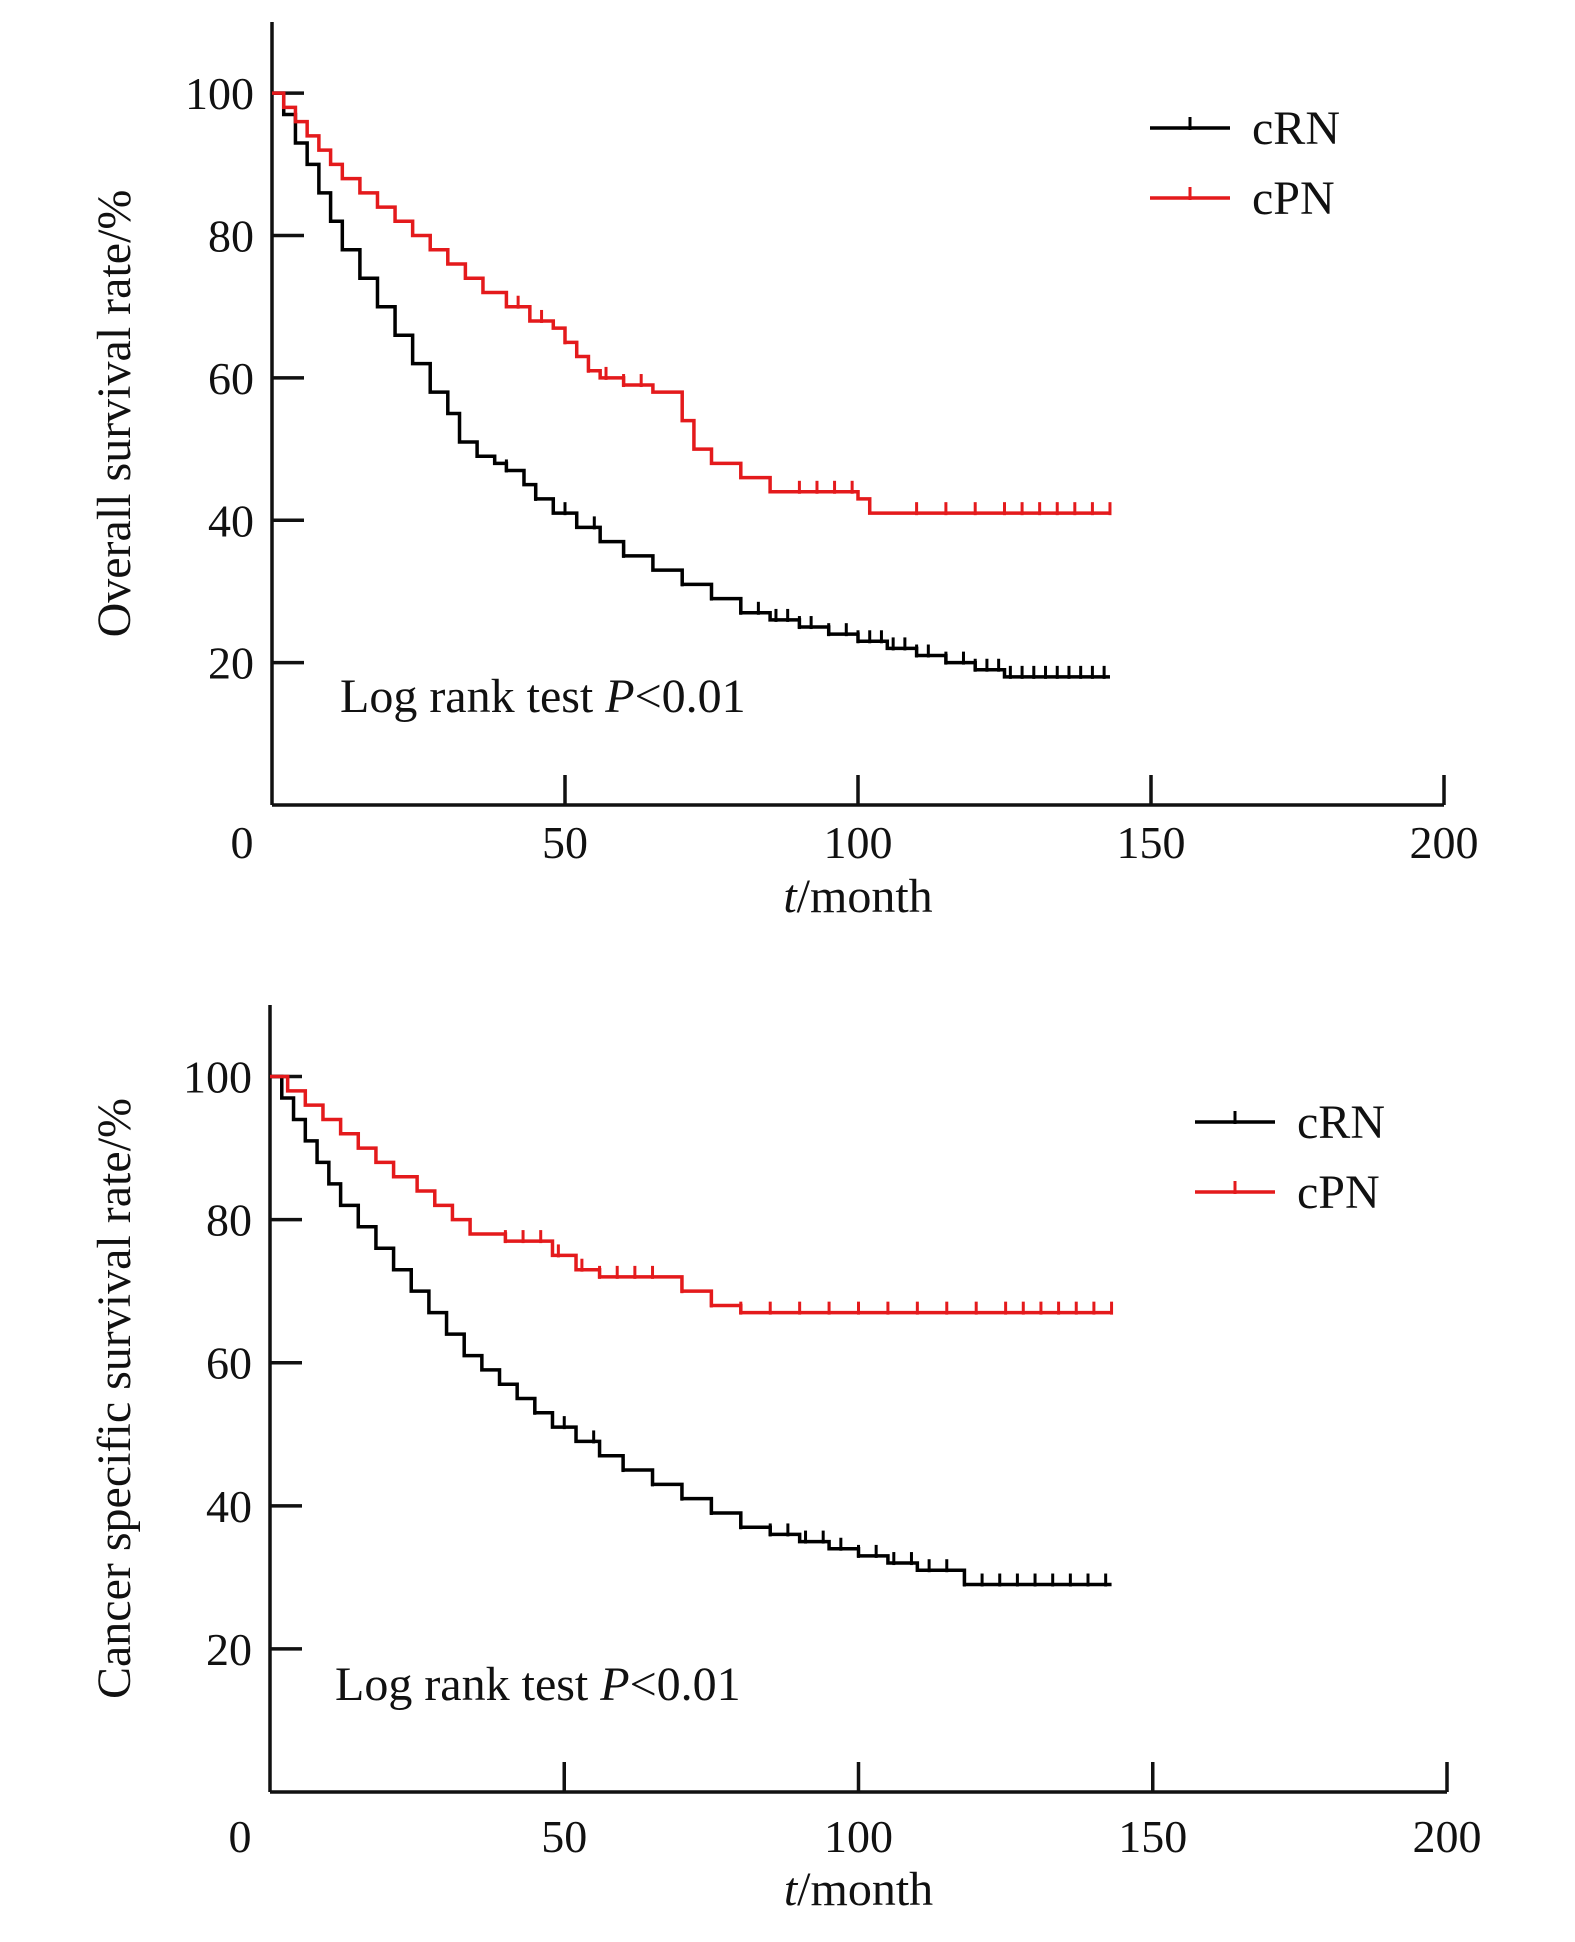 The height and width of the screenshot is (1942, 1575). What do you see at coordinates (114, 414) in the screenshot?
I see `y-axis-label: Overall survival rate/%` at bounding box center [114, 414].